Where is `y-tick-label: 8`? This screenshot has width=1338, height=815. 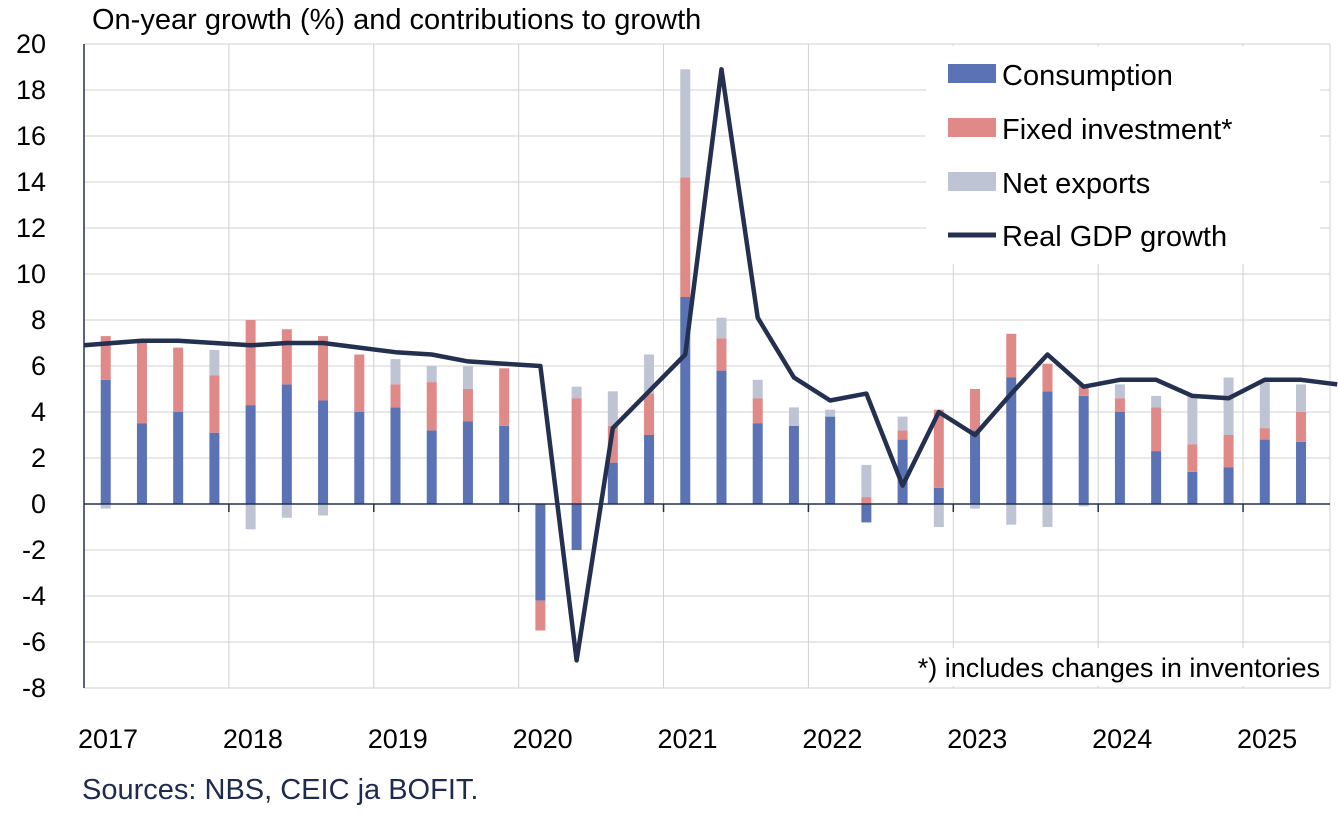
y-tick-label: 8 is located at coordinates (38, 320).